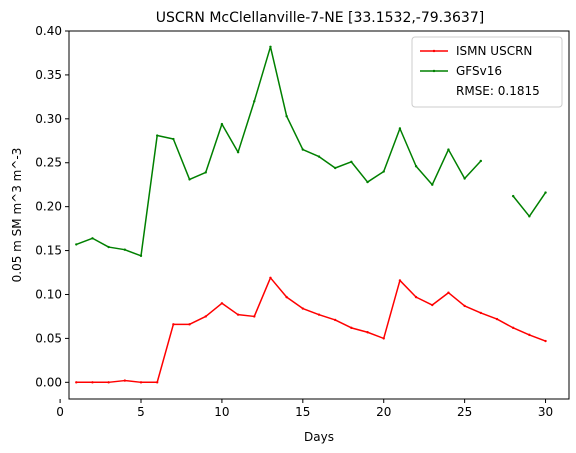 Image resolution: width=576 pixels, height=453 pixels. What do you see at coordinates (48, 163) in the screenshot?
I see `y-tick-label: 0.25` at bounding box center [48, 163].